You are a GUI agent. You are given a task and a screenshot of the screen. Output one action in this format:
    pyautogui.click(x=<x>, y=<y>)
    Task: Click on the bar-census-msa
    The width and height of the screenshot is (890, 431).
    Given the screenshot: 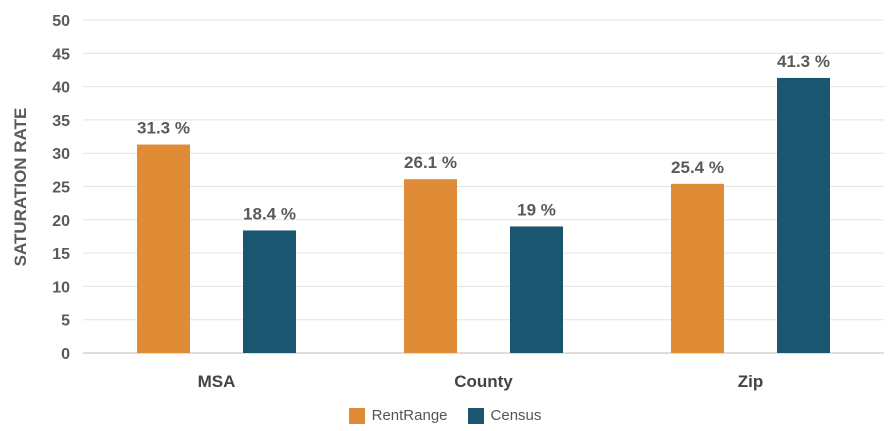 What is the action you would take?
    pyautogui.click(x=269, y=291)
    